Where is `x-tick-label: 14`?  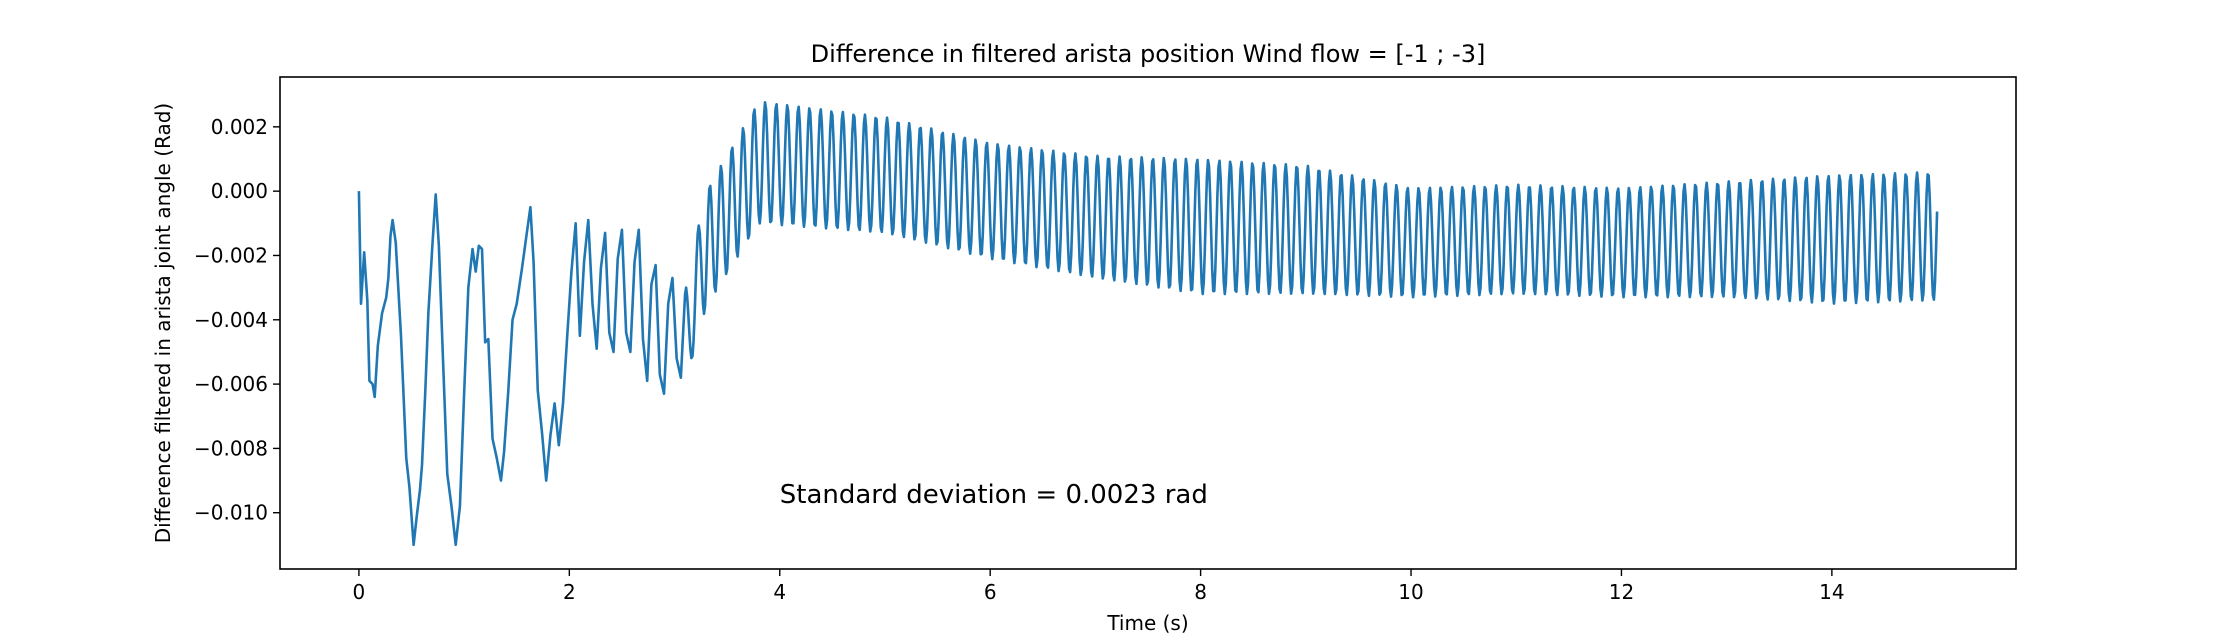
x-tick-label: 14 is located at coordinates (1831, 592).